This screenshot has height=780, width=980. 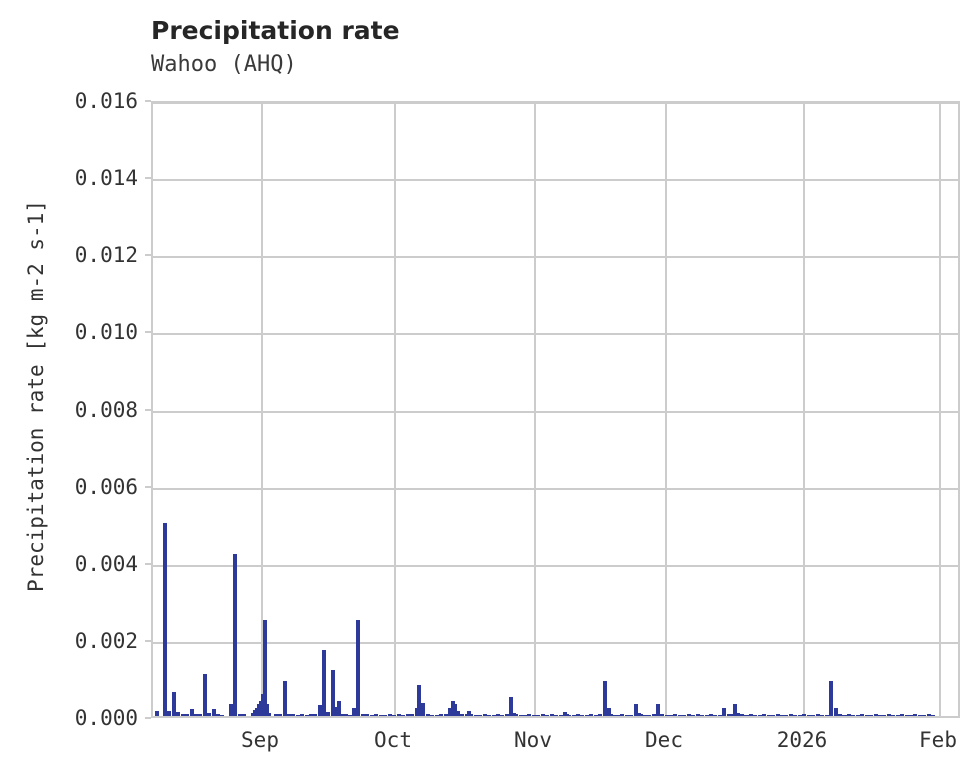 I want to click on y-tick-label: 0.016, so click(x=106, y=101).